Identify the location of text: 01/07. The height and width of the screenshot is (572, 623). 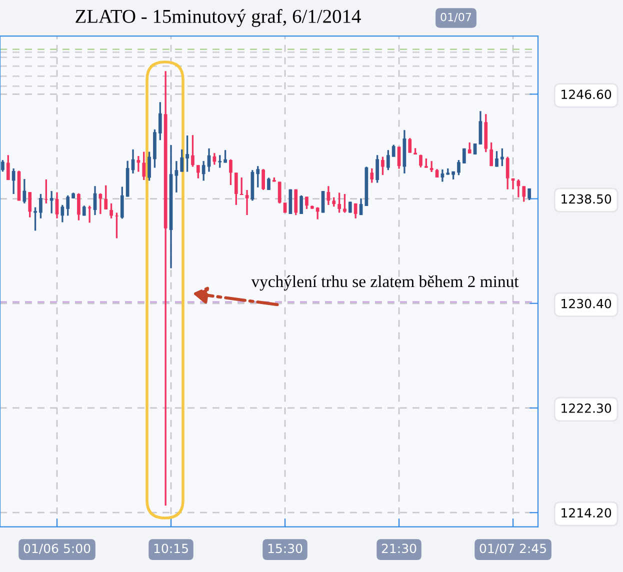
(456, 17).